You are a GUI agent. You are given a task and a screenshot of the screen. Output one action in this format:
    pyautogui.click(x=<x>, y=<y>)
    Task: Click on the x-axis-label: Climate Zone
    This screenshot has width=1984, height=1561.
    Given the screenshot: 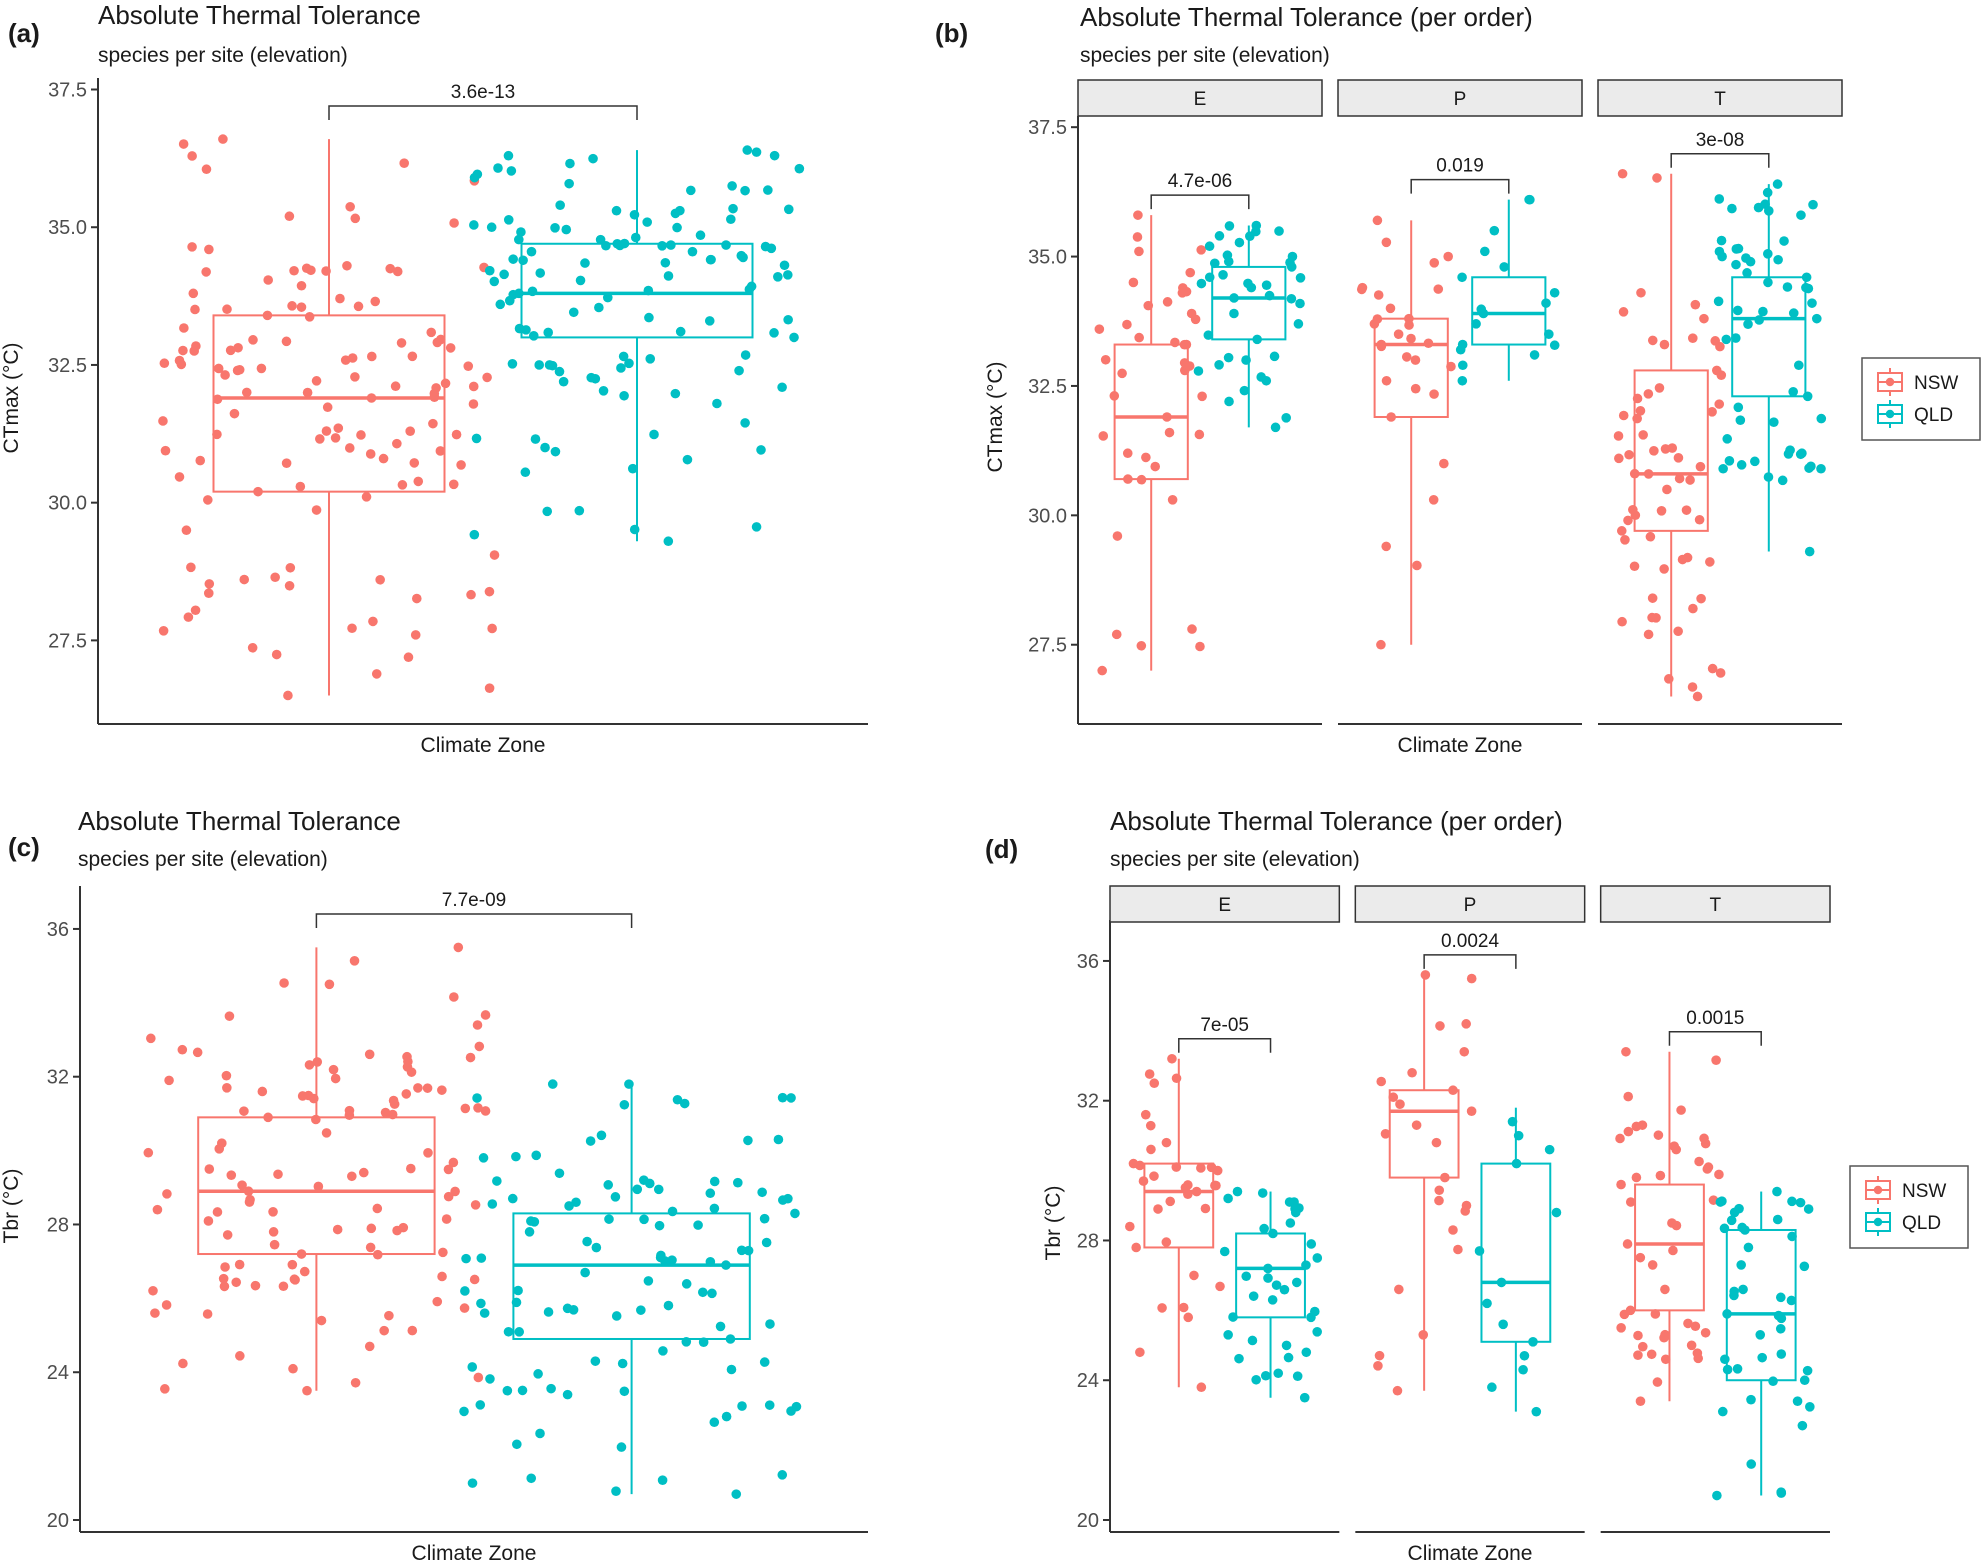 What is the action you would take?
    pyautogui.click(x=1460, y=745)
    